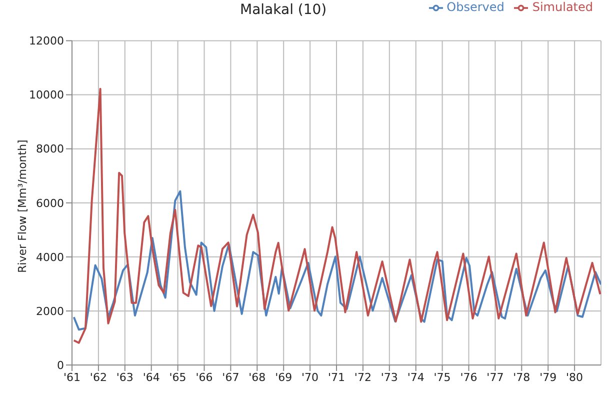  What do you see at coordinates (495, 377) in the screenshot?
I see `x-tick-label: '77` at bounding box center [495, 377].